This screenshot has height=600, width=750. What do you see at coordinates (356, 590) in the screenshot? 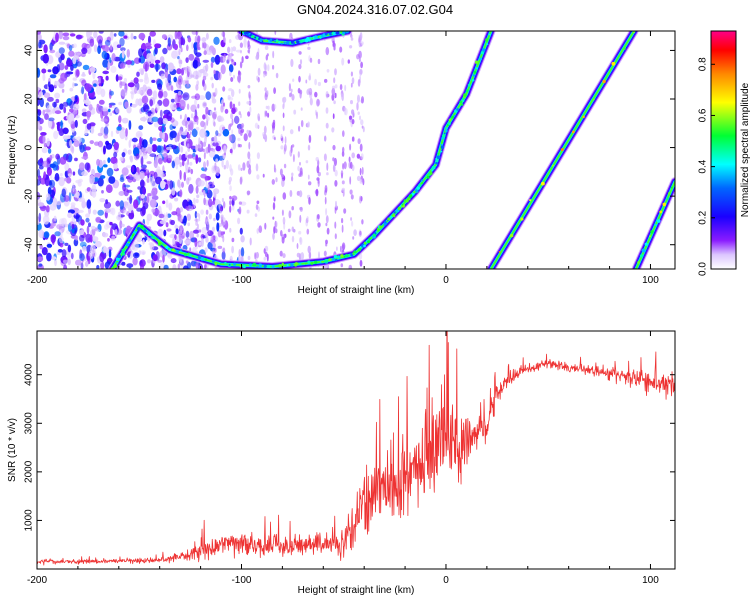
I see `snr-x-label: Height of straight line (km)` at bounding box center [356, 590].